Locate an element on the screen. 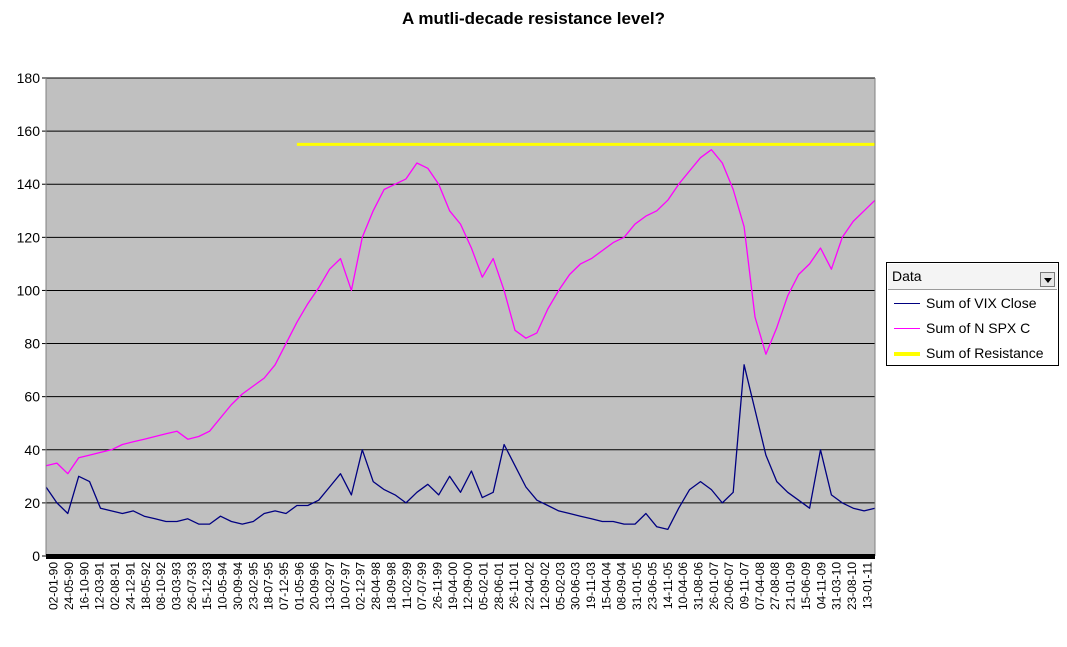 This screenshot has height=647, width=1067. x-tick-label: 07-12-95 is located at coordinates (284, 586).